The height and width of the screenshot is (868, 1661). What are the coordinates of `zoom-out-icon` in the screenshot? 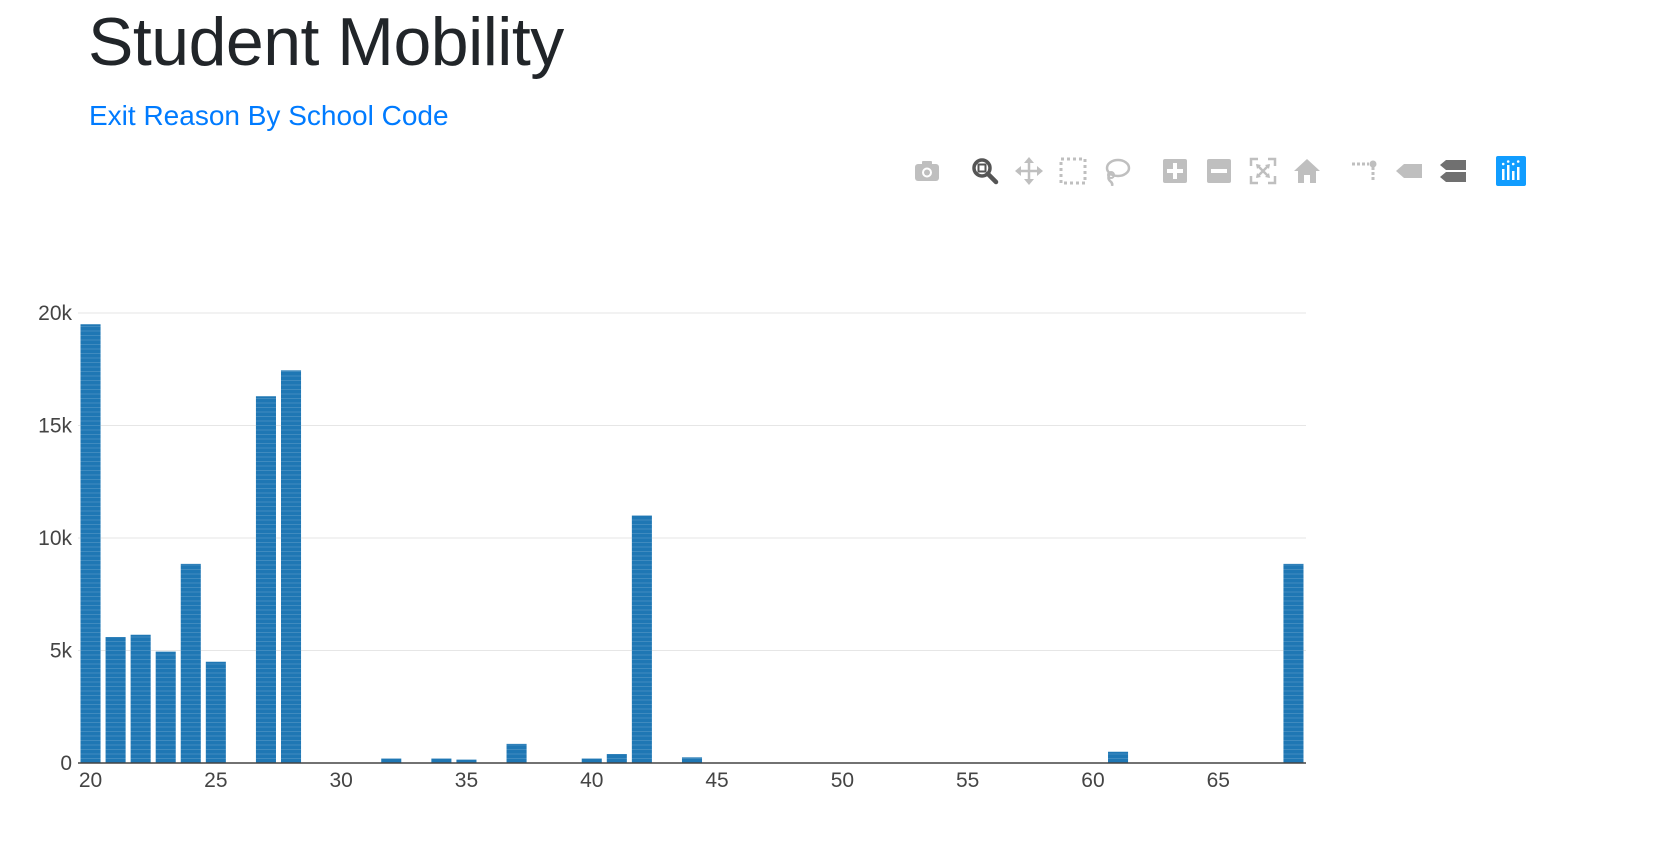 It's located at (1219, 171).